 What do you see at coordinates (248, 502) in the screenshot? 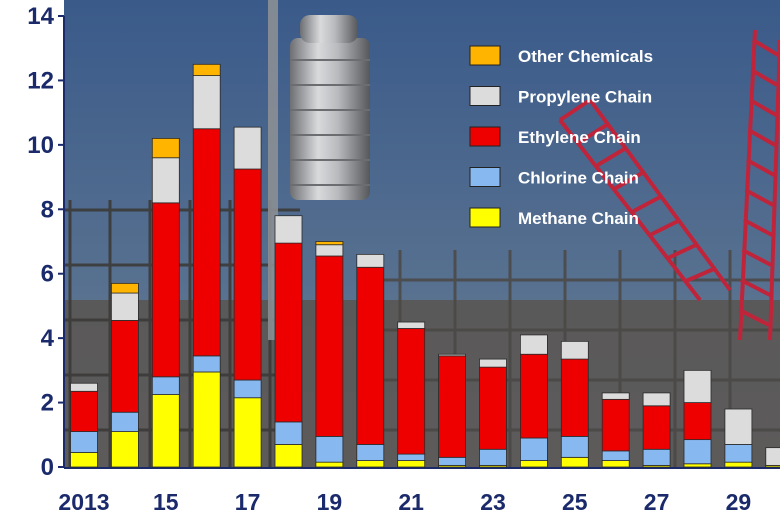
I see `x-tick-label: 17` at bounding box center [248, 502].